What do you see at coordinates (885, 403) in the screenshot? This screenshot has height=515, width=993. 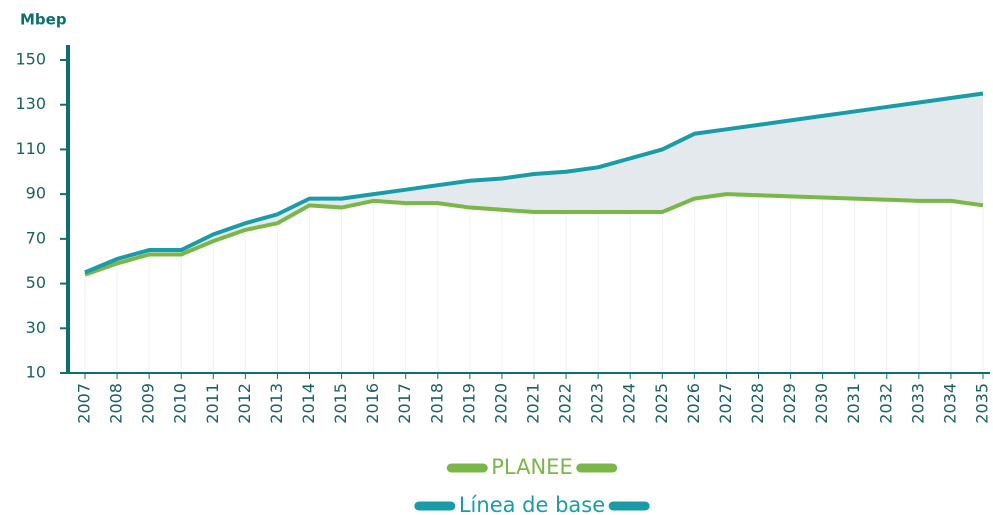 I see `x-tick-label: 2032` at bounding box center [885, 403].